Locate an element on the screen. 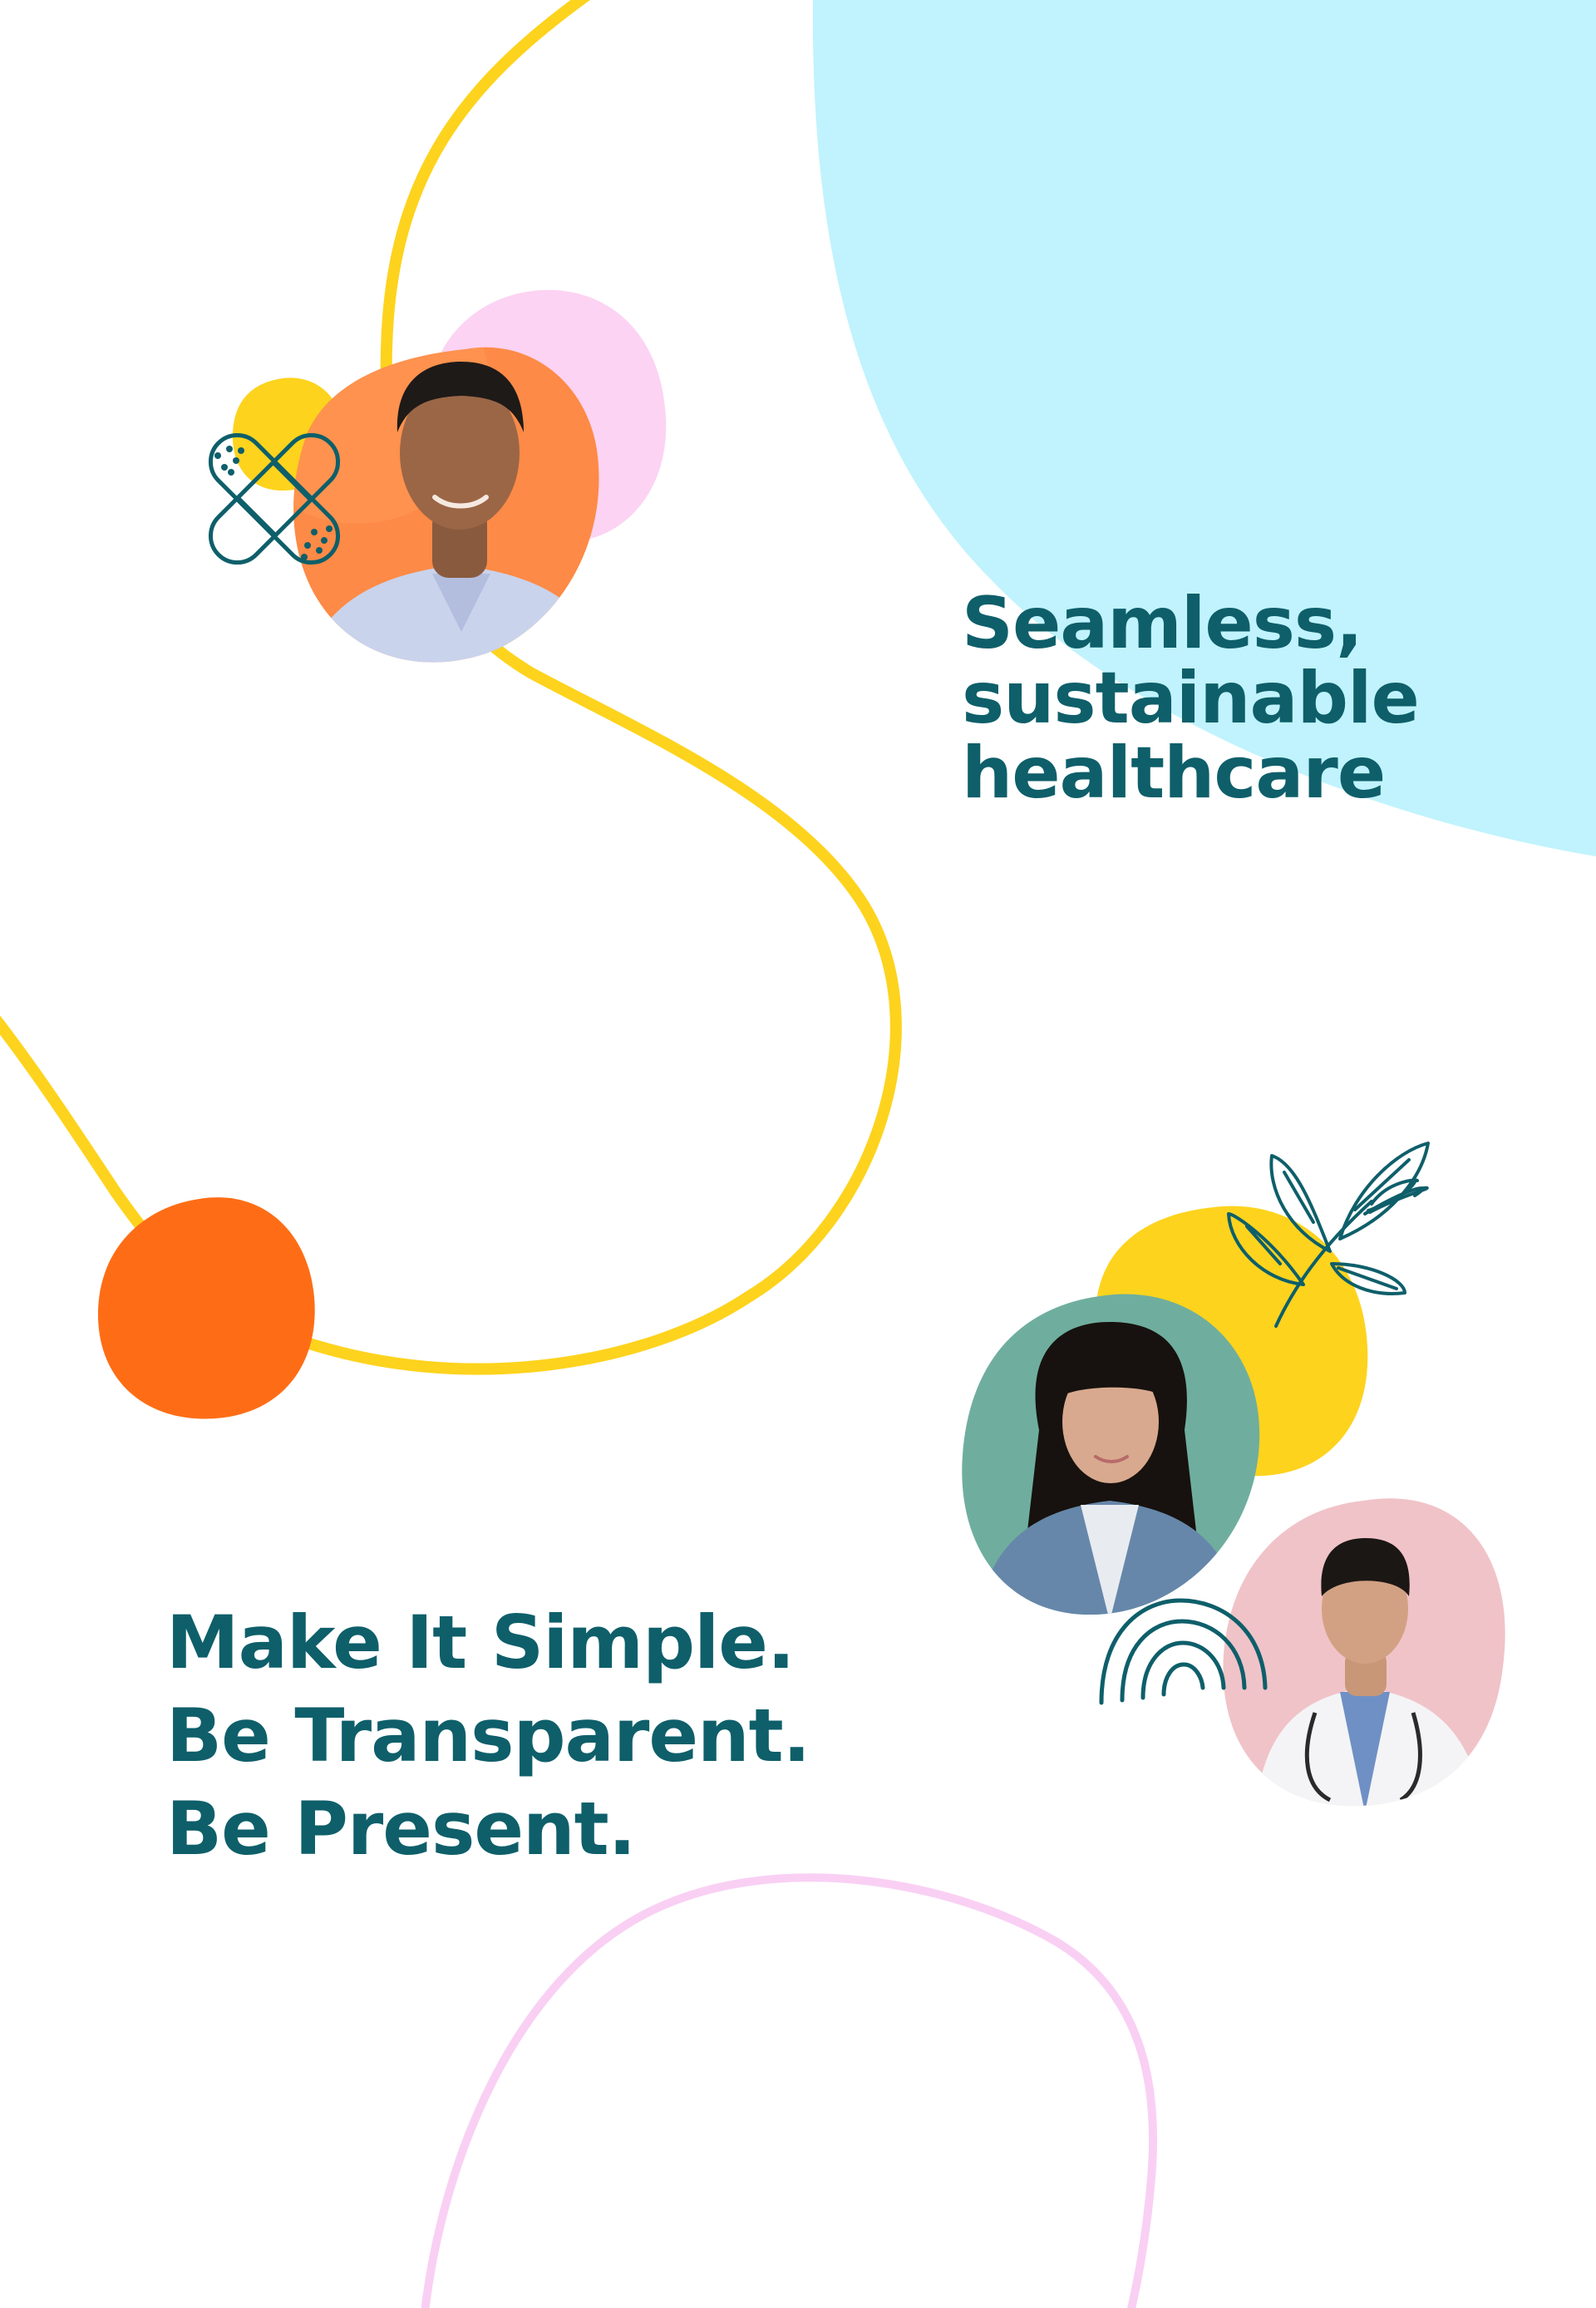 Image resolution: width=1596 pixels, height=2308 pixels. values-line-3: Be Present. is located at coordinates (401, 1829).